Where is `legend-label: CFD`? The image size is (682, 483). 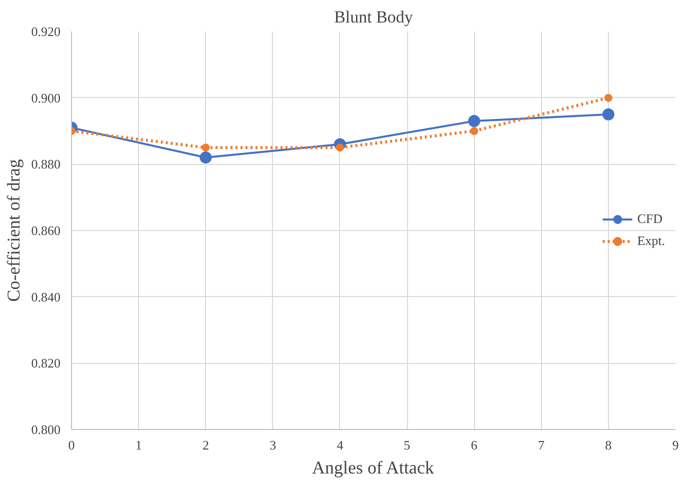 legend-label: CFD is located at coordinates (649, 219).